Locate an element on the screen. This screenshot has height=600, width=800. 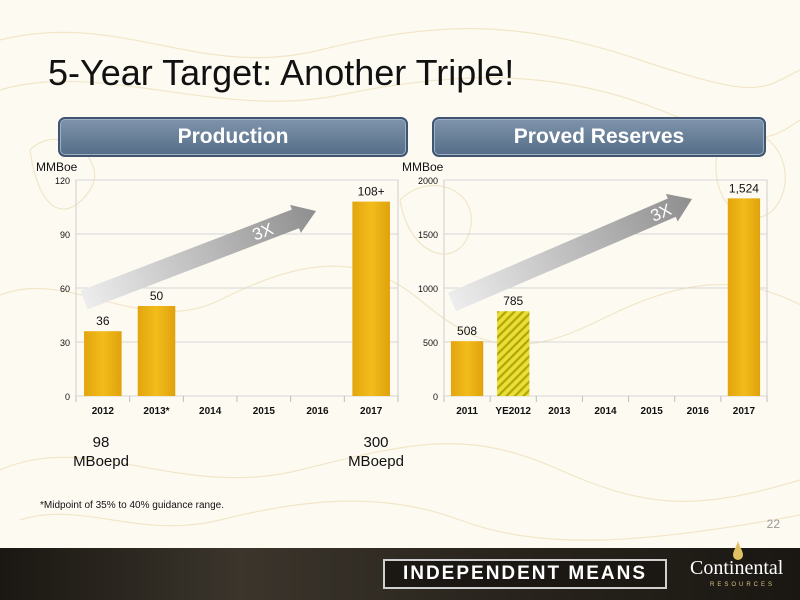
reserves-category-label: YE2012 is located at coordinates (513, 411).